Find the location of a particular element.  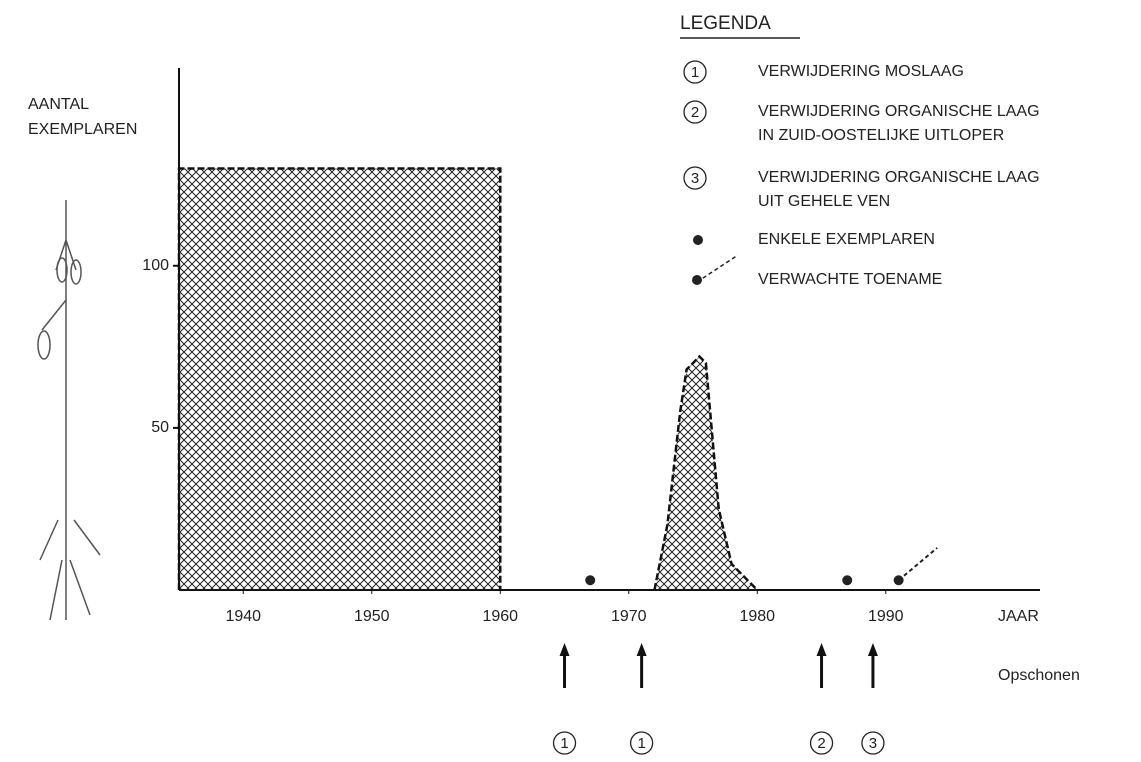

legend-text: VERWACHTE TOENAME is located at coordinates (850, 279).